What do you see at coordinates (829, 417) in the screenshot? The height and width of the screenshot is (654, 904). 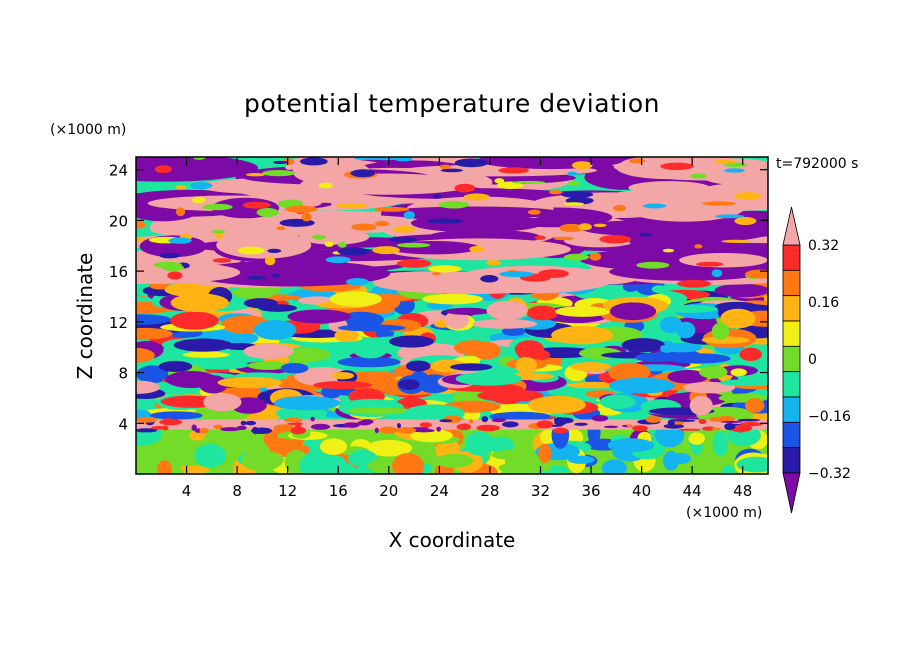 I see `colorbar-label: −0.16` at bounding box center [829, 417].